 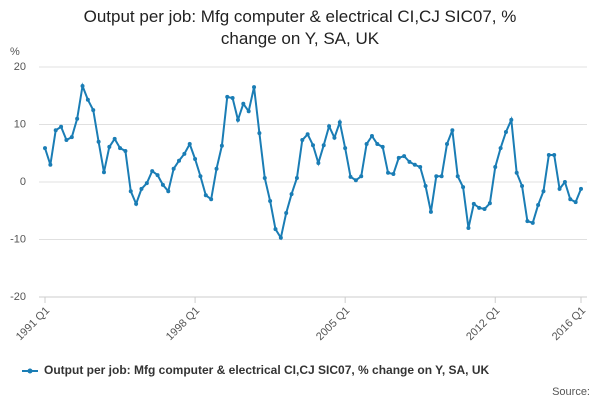 What do you see at coordinates (20, 124) in the screenshot?
I see `y-tick-label: 10` at bounding box center [20, 124].